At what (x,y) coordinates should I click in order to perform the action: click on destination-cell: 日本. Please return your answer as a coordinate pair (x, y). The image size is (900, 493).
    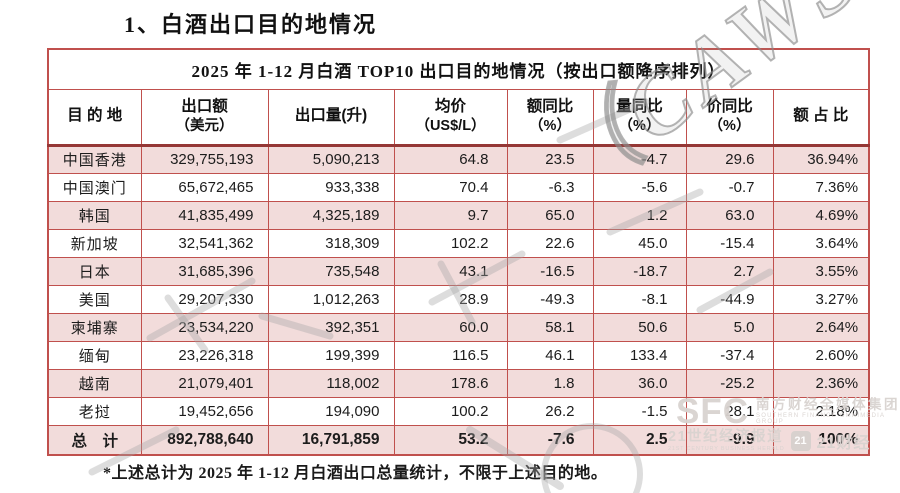
    Looking at the image, I should click on (94, 271).